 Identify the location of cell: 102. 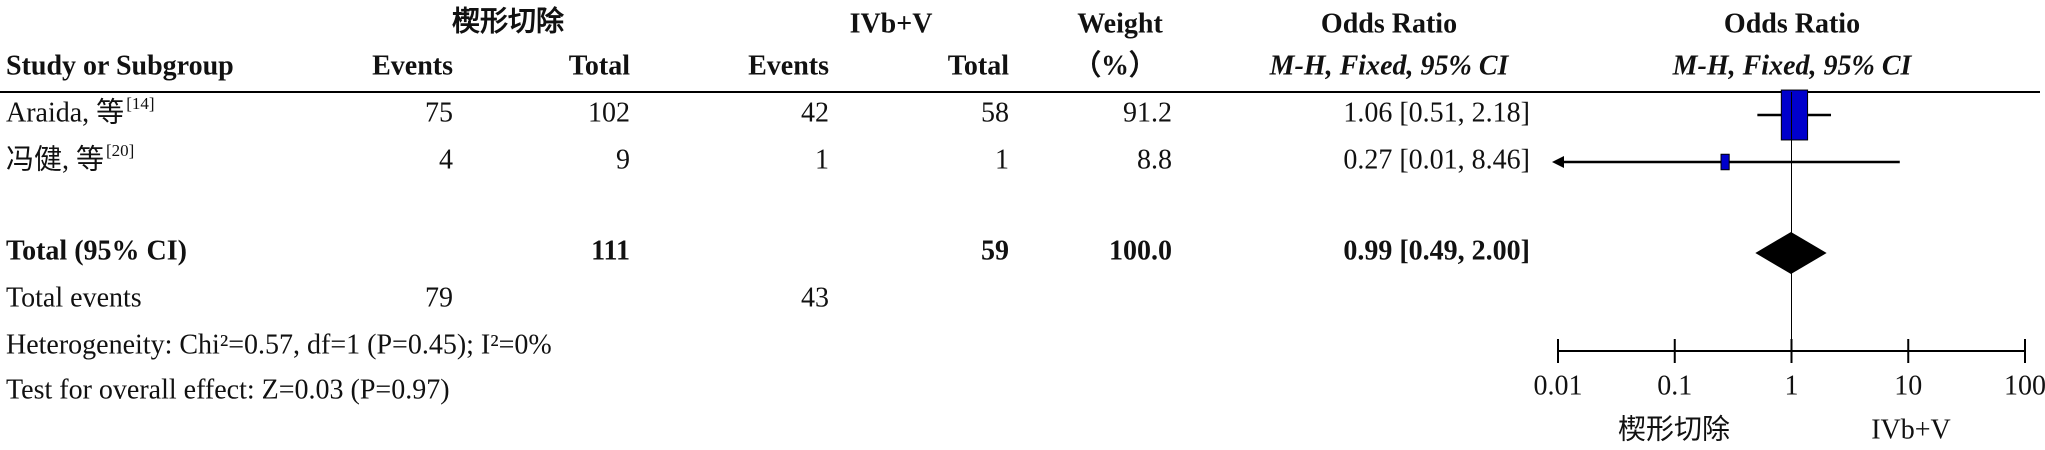
(609, 112).